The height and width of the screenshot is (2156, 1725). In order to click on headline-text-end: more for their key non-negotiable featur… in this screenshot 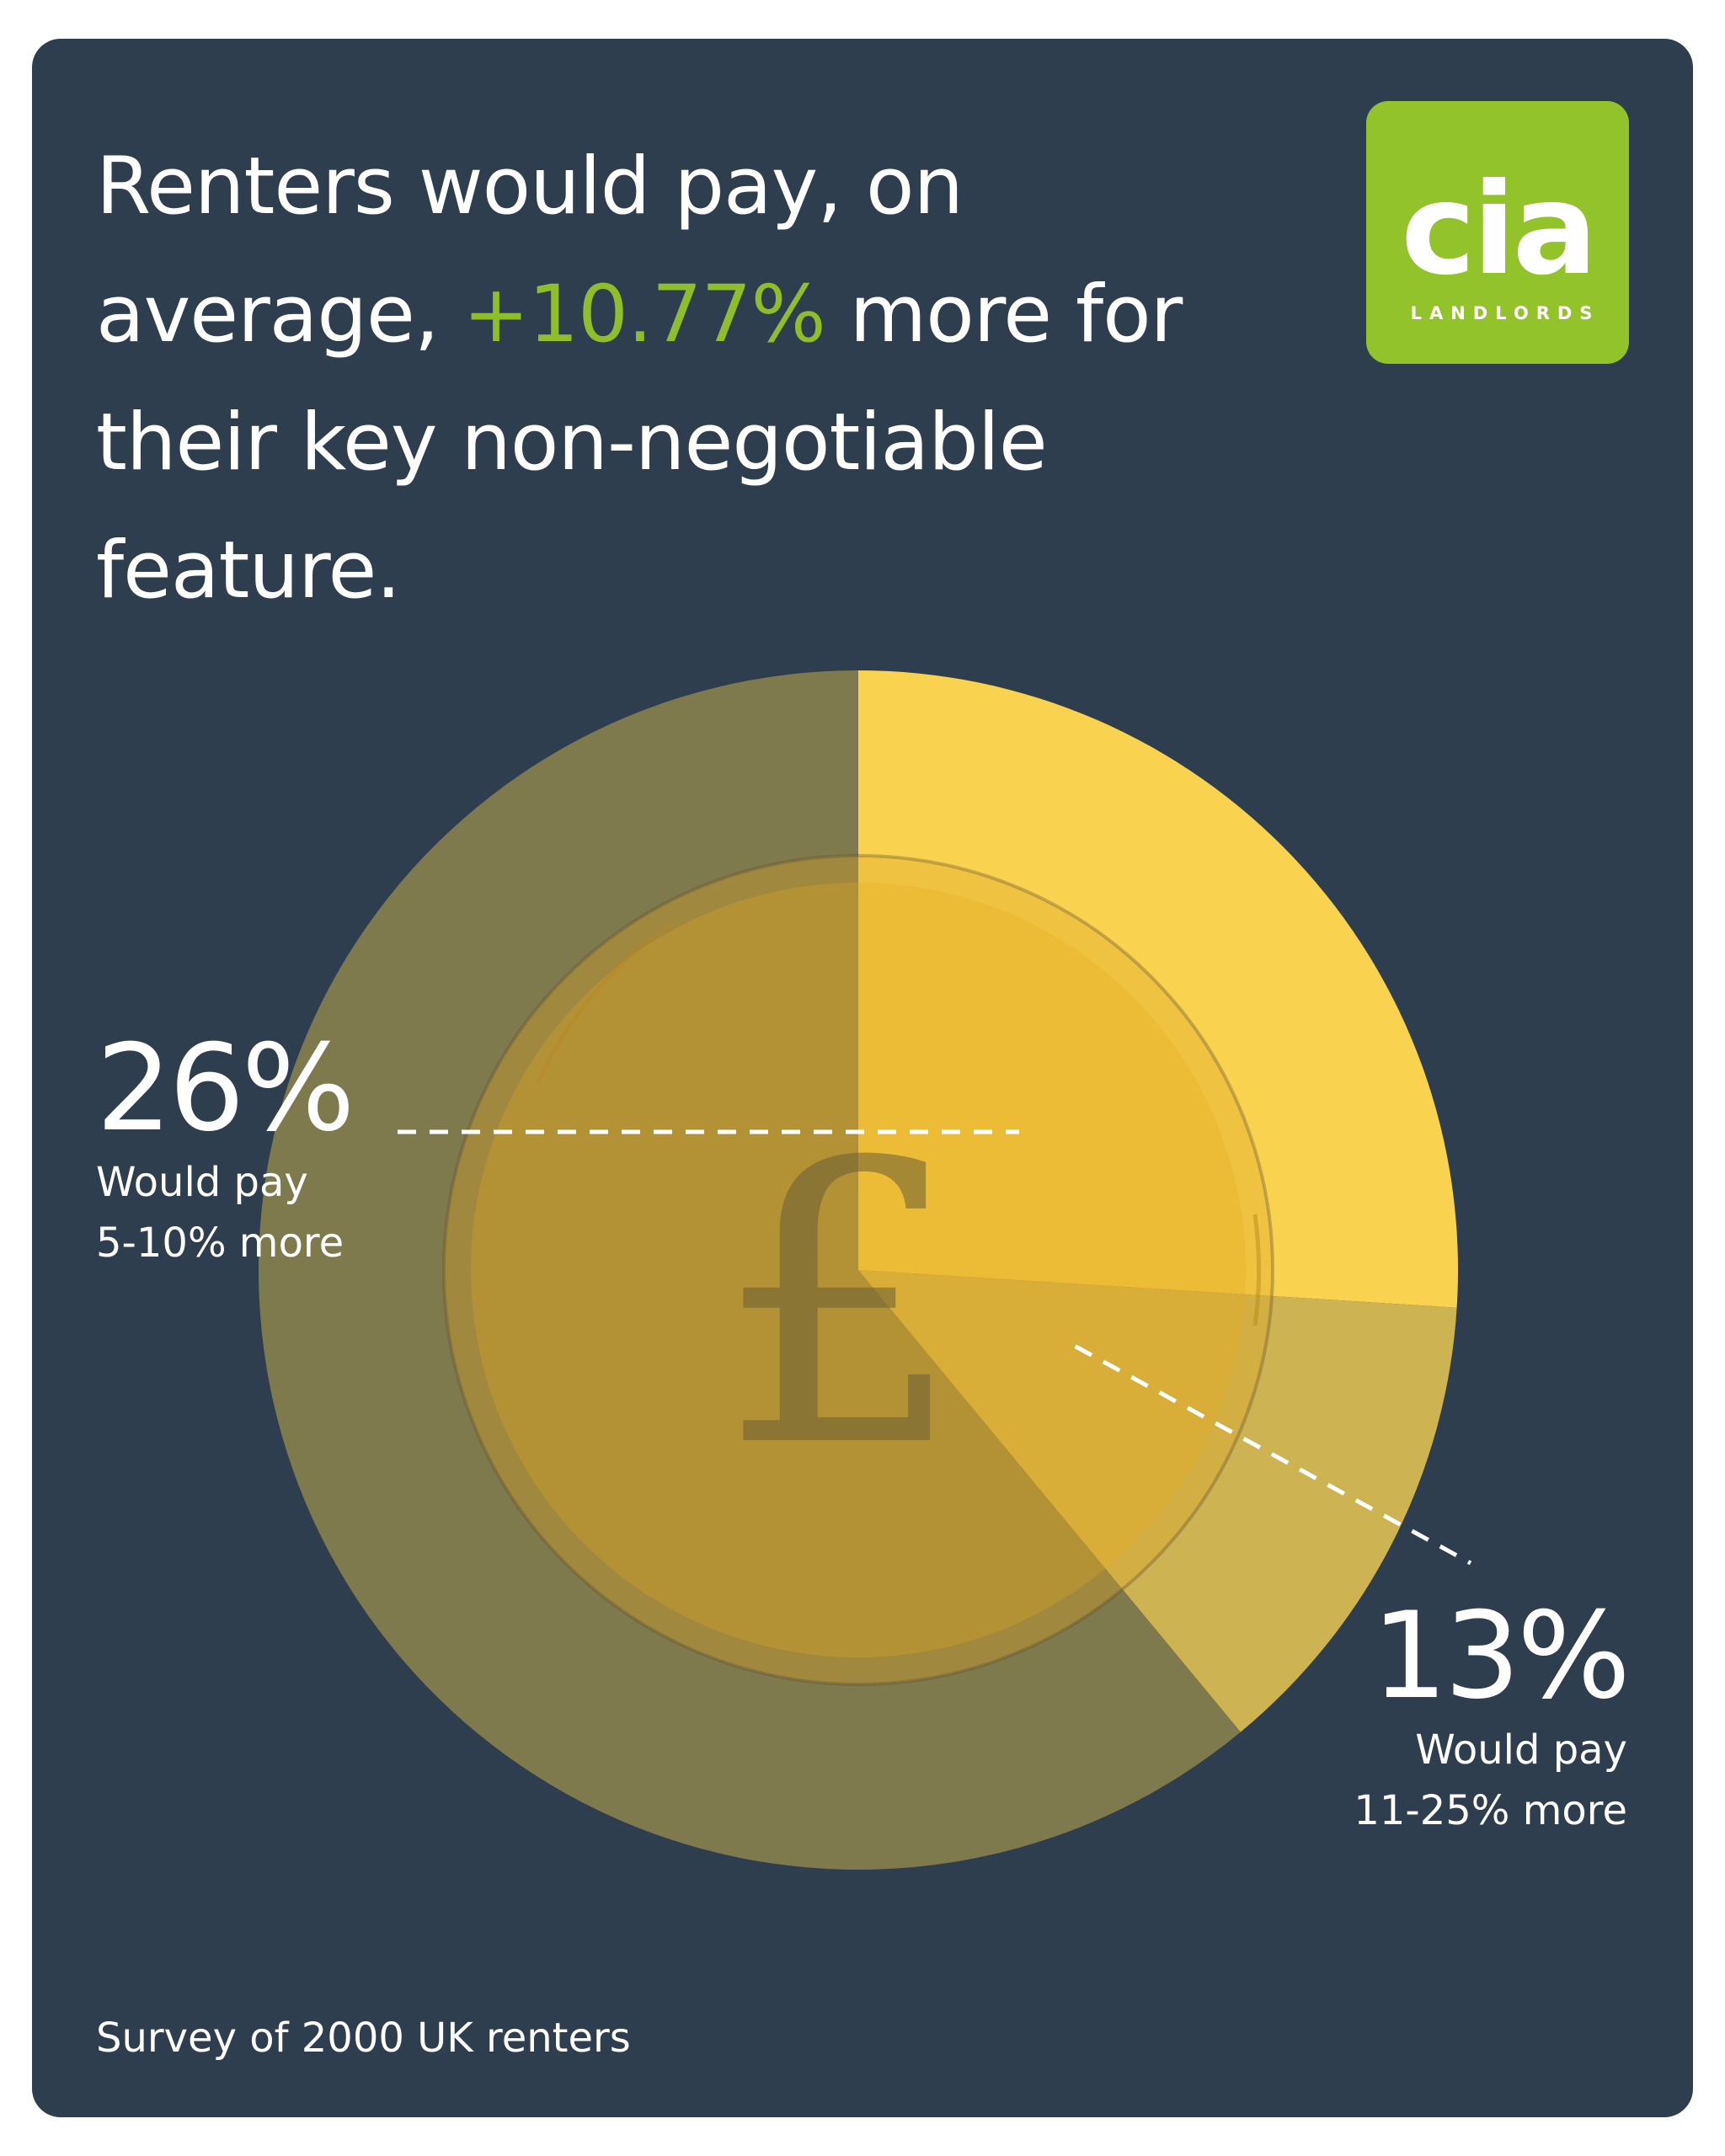, I will do `click(639, 443)`.